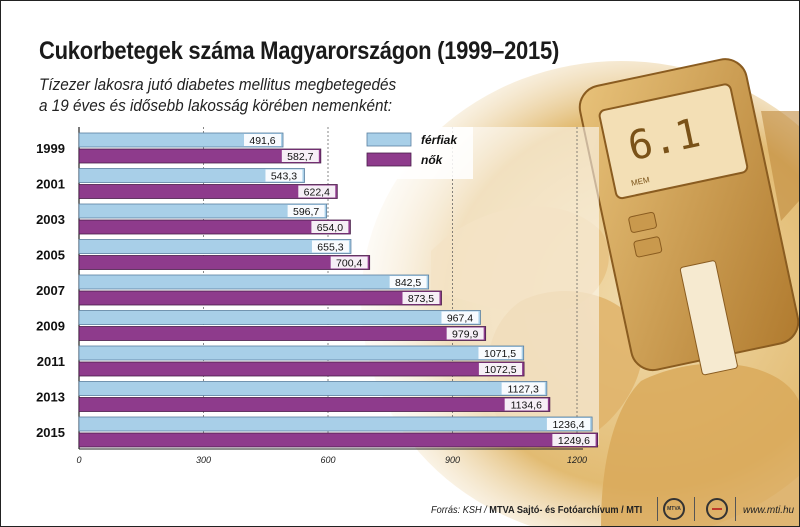  I want to click on x-tick-label: 0, so click(78, 460).